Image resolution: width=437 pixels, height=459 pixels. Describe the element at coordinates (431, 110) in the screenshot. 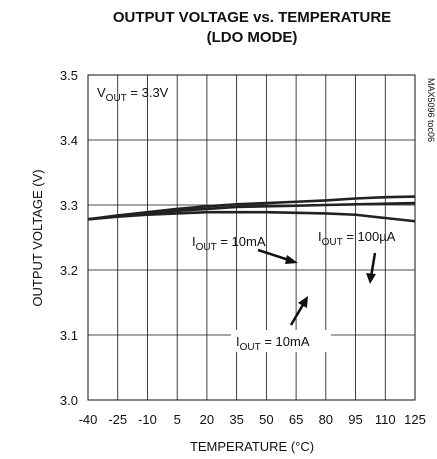

I see `side-note: MAX5096 toc06` at that location.